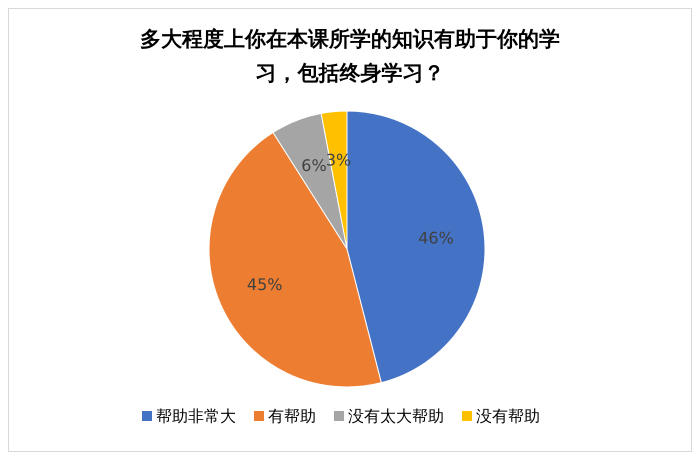  I want to click on legend-label: 帮助非常大, so click(196, 416).